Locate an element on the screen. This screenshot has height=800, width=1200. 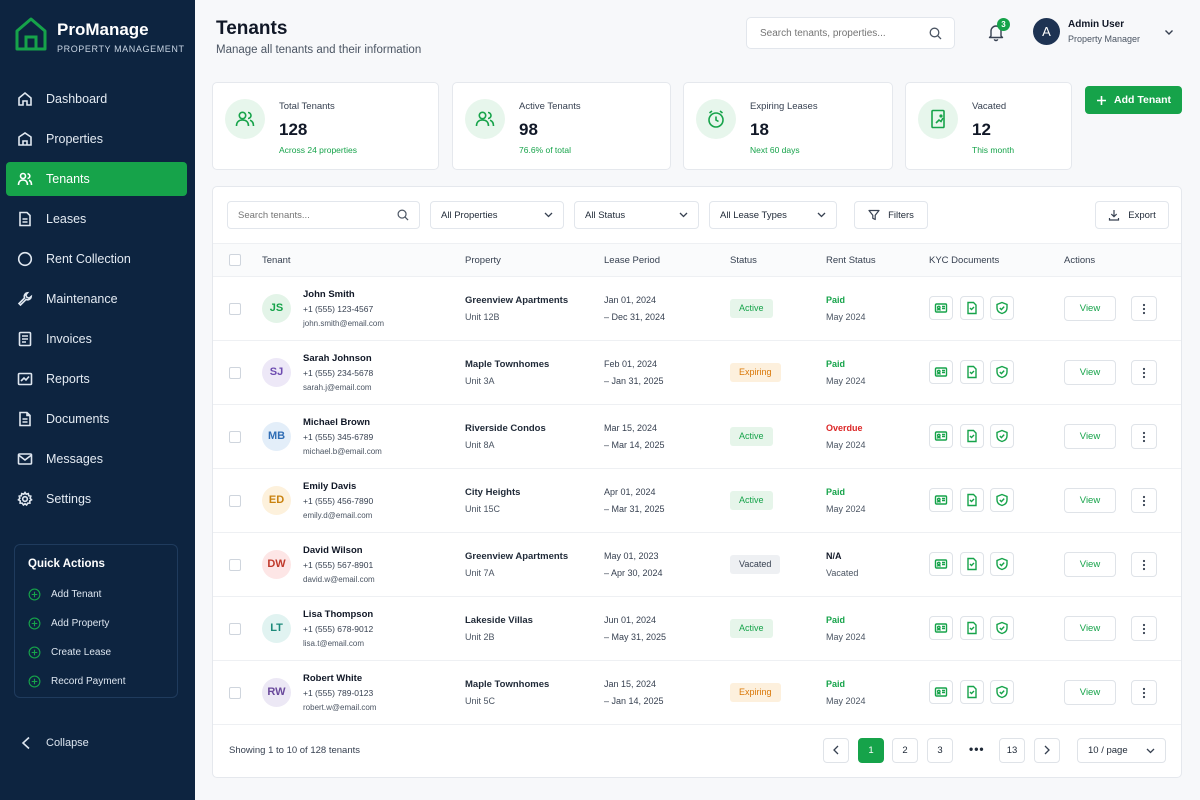
column-header-status: Status is located at coordinates (743, 260).